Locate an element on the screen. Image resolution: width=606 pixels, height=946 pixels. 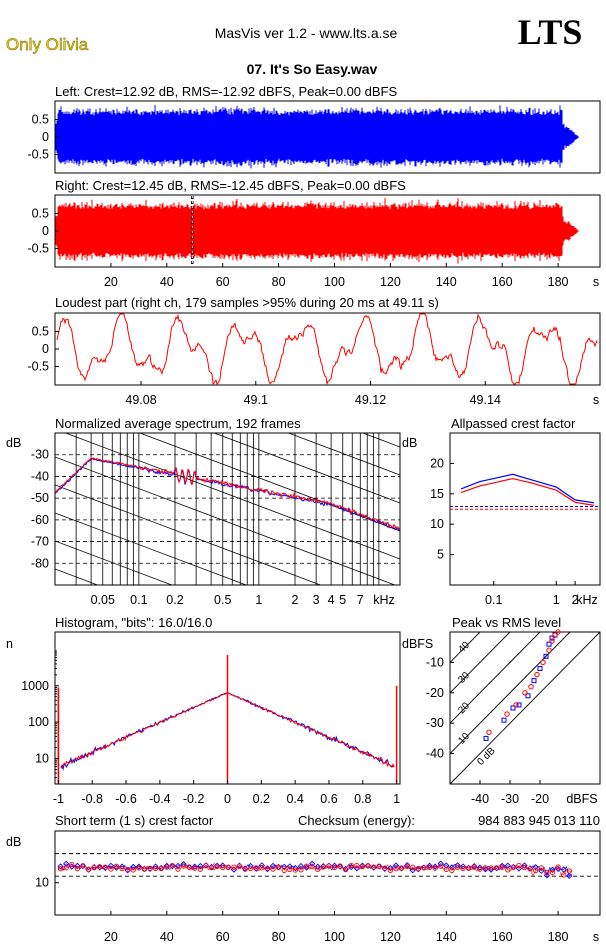
peak-vs-rms-title: Peak vs RMS level is located at coordinates (506, 622).